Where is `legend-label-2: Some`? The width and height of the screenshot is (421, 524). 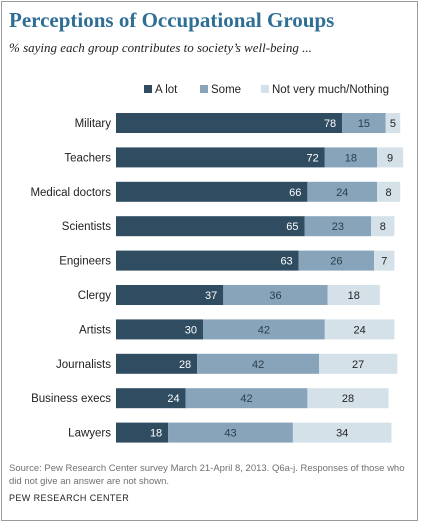 legend-label-2: Some is located at coordinates (226, 90).